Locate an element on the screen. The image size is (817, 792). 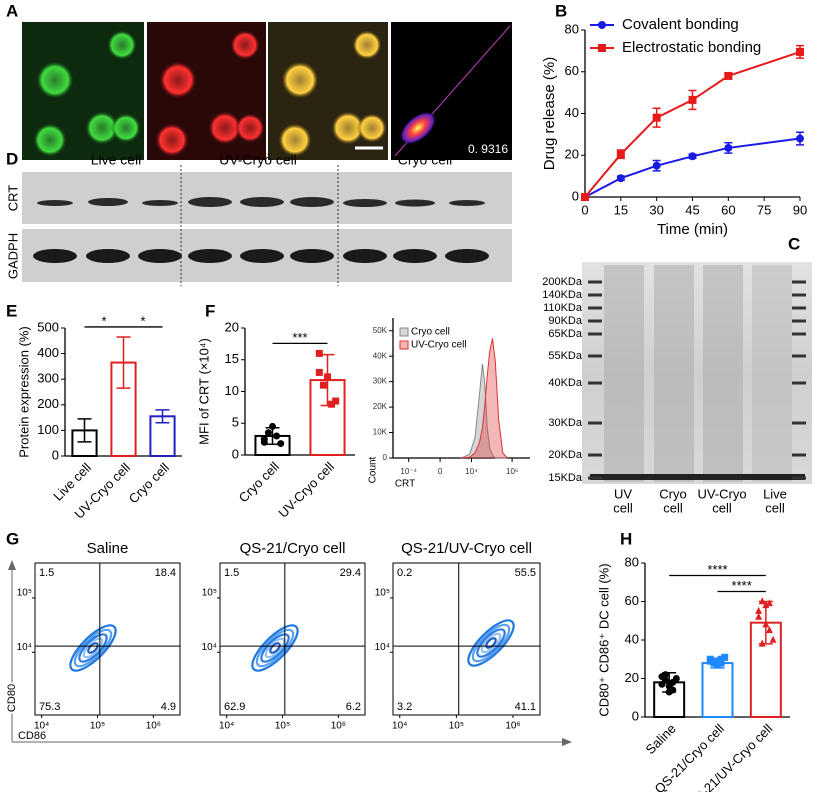
marker-label: 20KDa is located at coordinates (565, 455).